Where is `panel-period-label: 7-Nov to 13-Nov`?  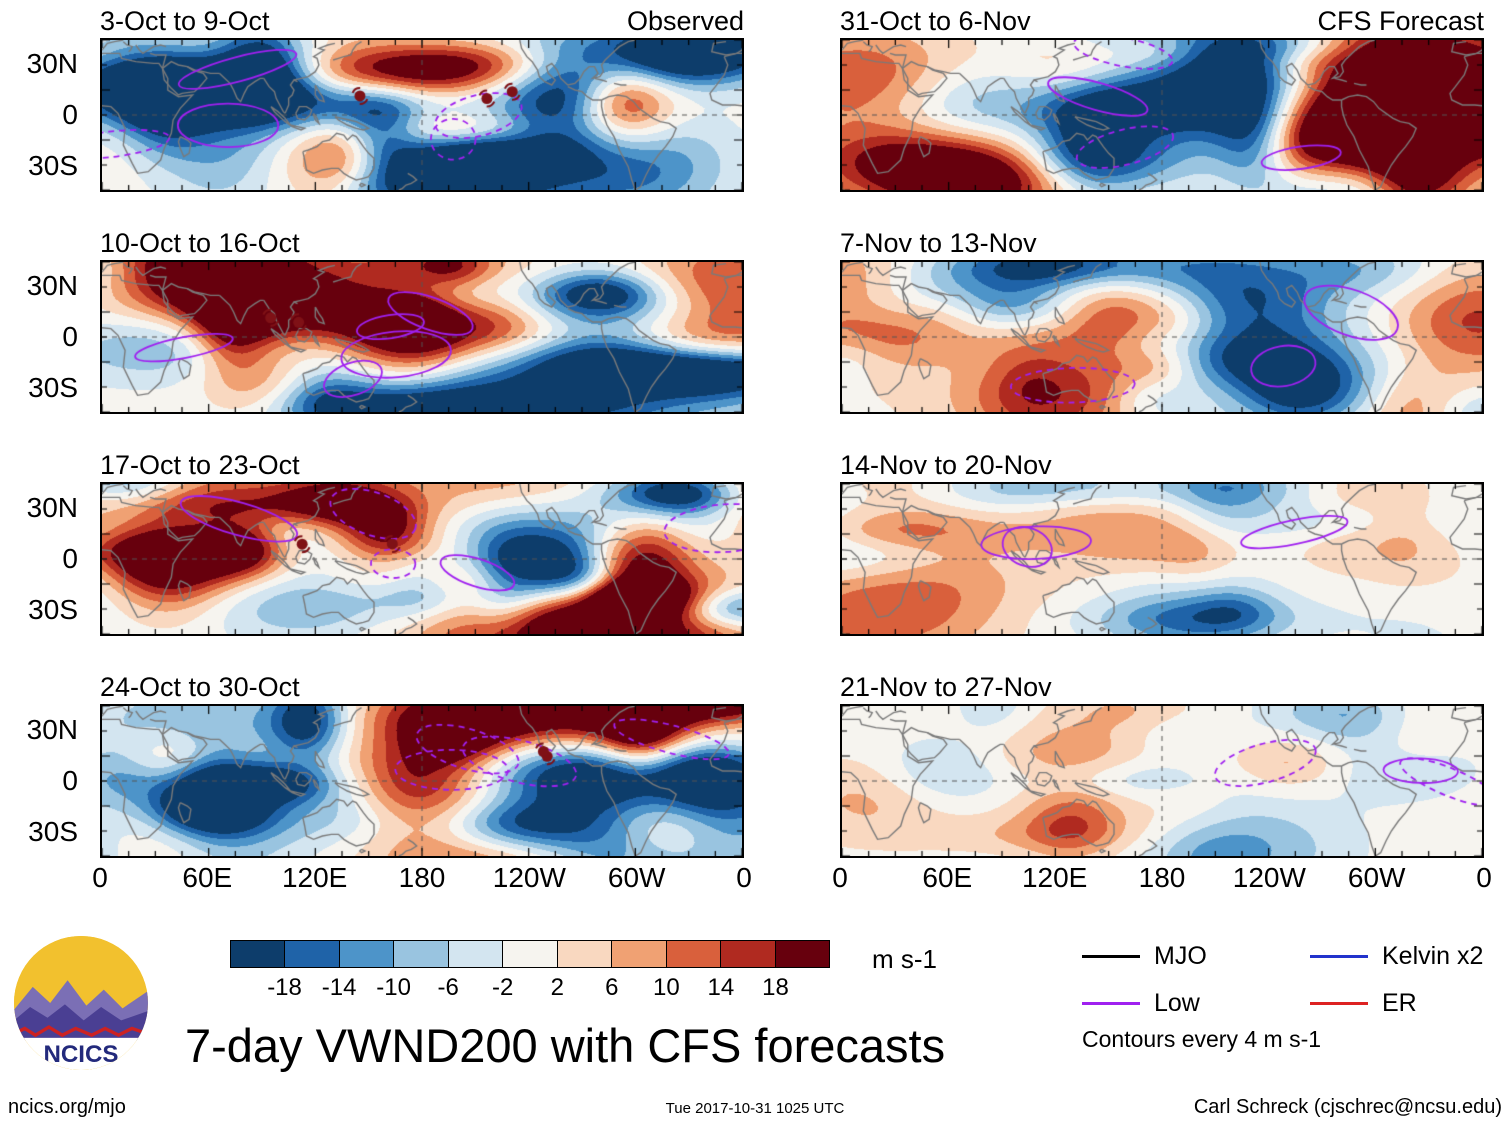 panel-period-label: 7-Nov to 13-Nov is located at coordinates (938, 243).